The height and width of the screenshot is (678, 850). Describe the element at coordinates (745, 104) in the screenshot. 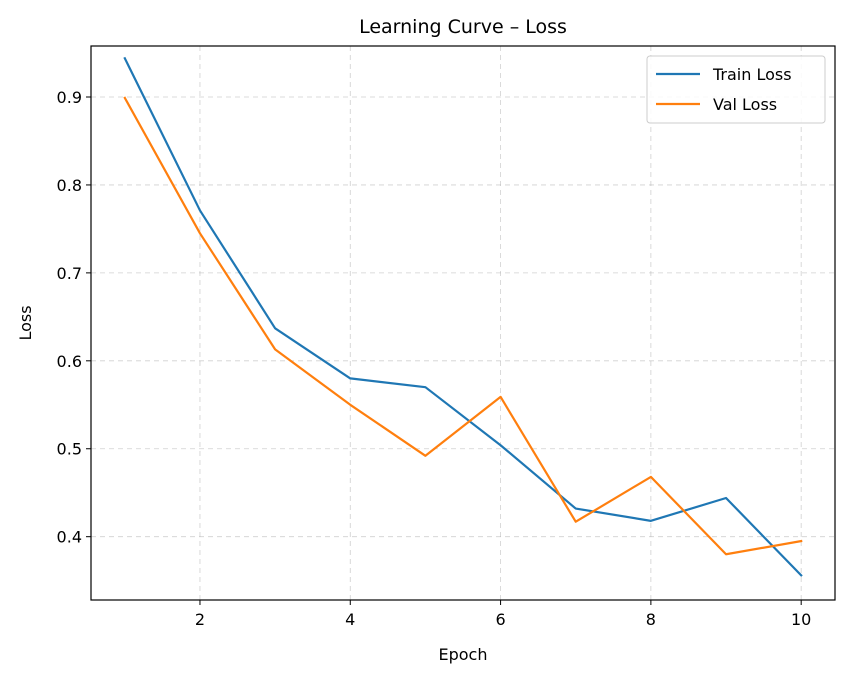

I see `legend-label-val-loss: Val Loss` at that location.